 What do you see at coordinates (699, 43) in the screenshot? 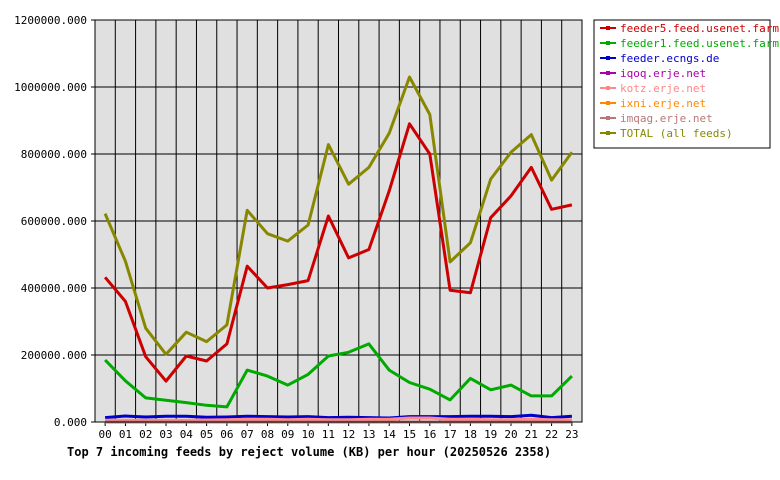
I see `legend-label: feeder1.feed.usenet.farm` at bounding box center [699, 43].